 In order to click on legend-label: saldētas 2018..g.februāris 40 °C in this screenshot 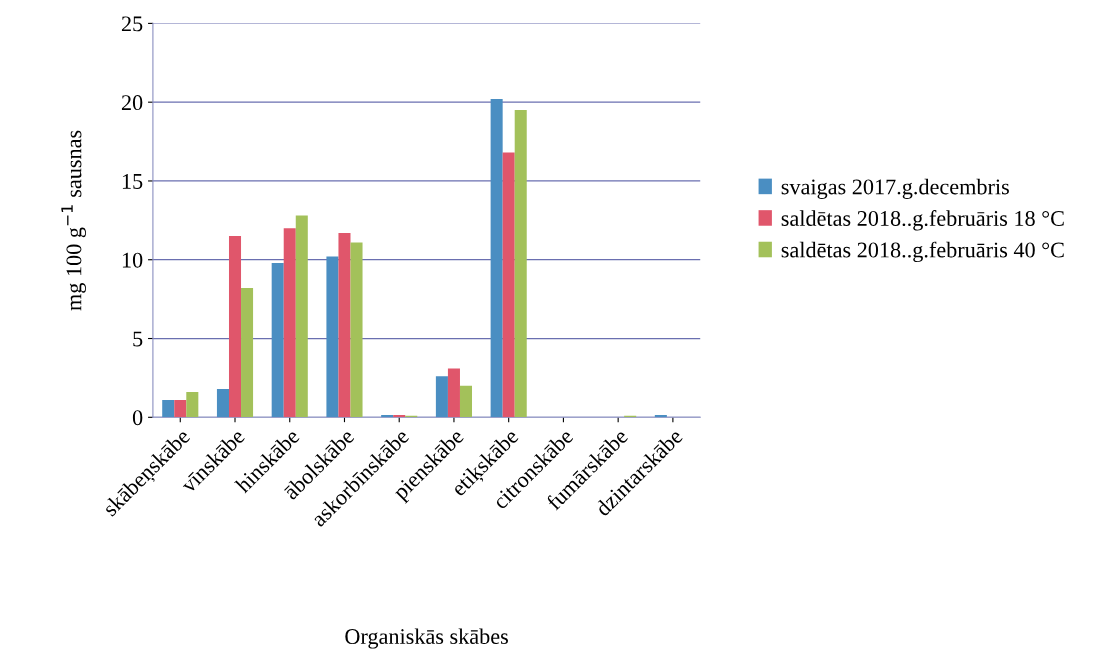, I will do `click(922, 252)`.